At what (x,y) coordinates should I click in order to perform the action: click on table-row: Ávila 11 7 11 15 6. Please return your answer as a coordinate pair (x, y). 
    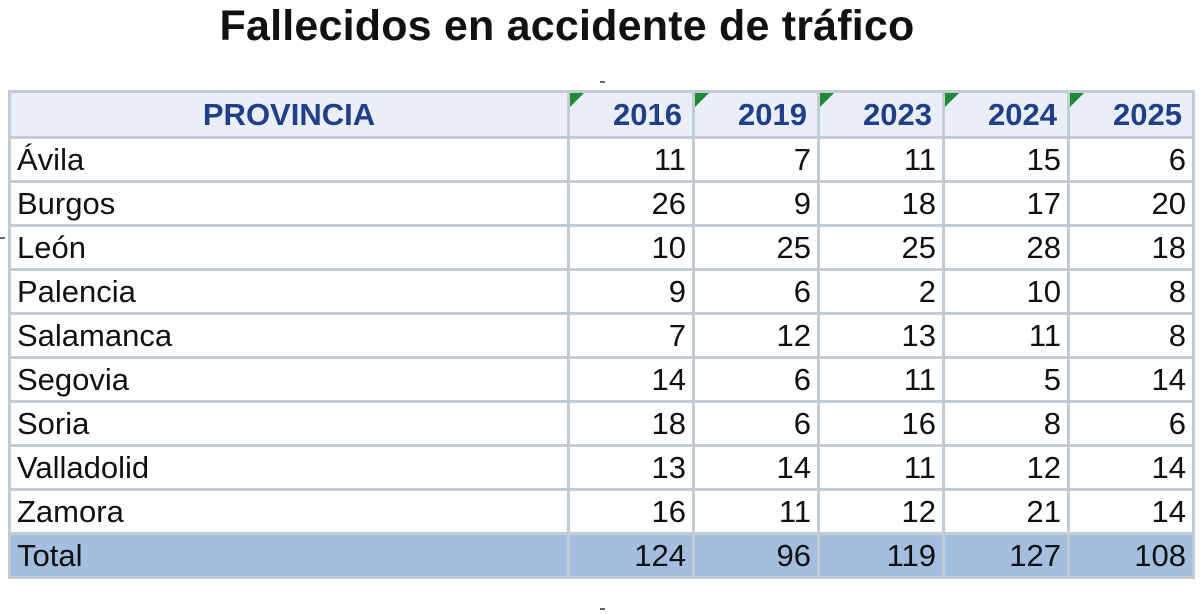
    Looking at the image, I should click on (601, 159).